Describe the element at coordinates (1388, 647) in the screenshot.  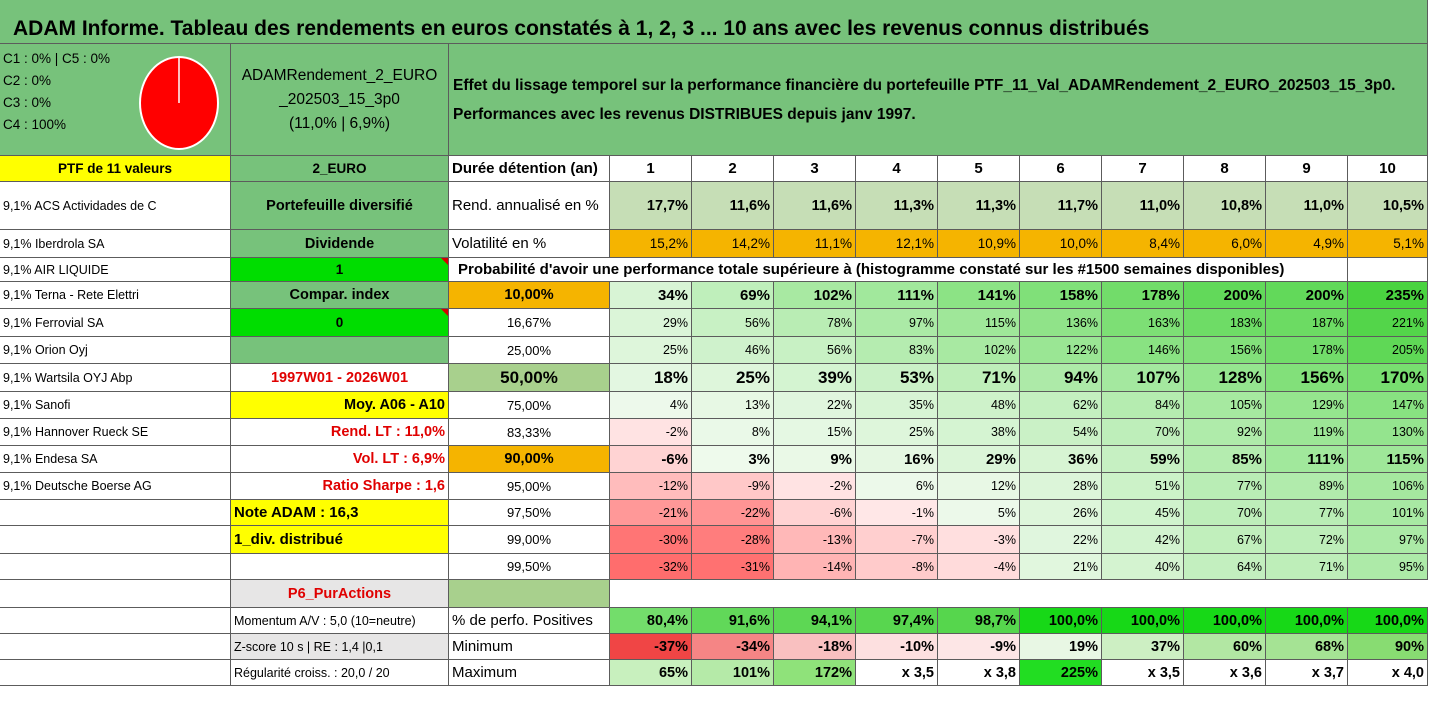
I see `min-value: 90%` at that location.